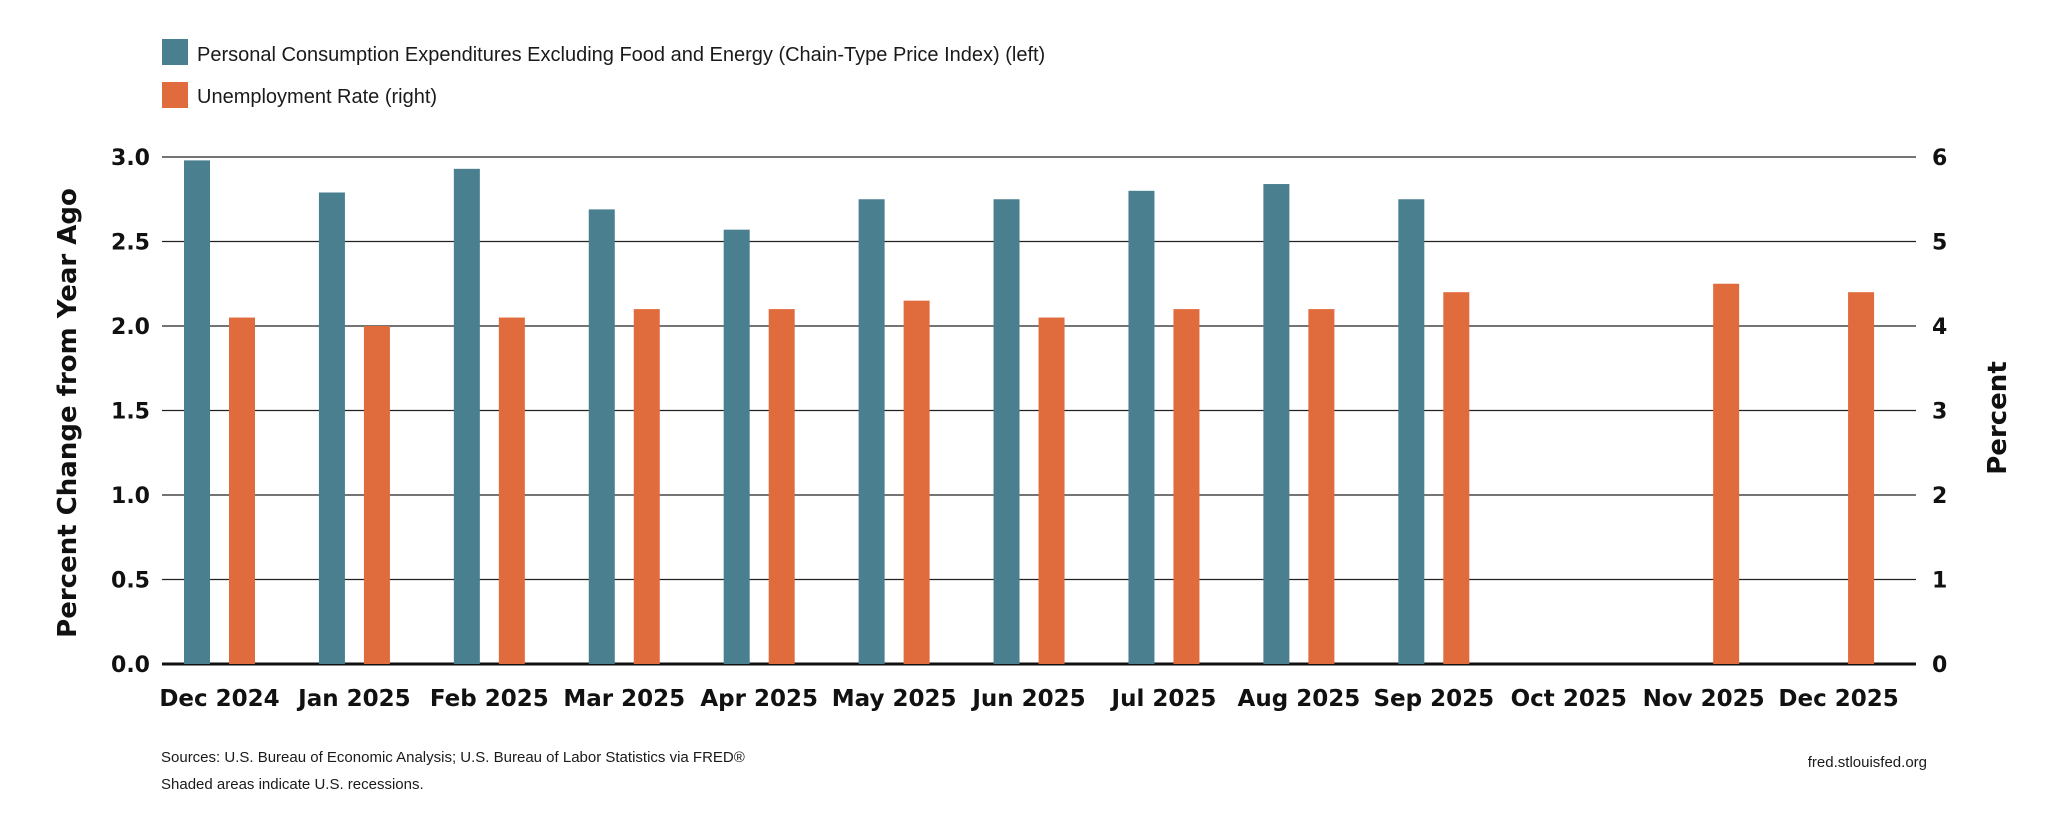  What do you see at coordinates (1569, 699) in the screenshot?
I see `x-tick-label: Oct 2025` at bounding box center [1569, 699].